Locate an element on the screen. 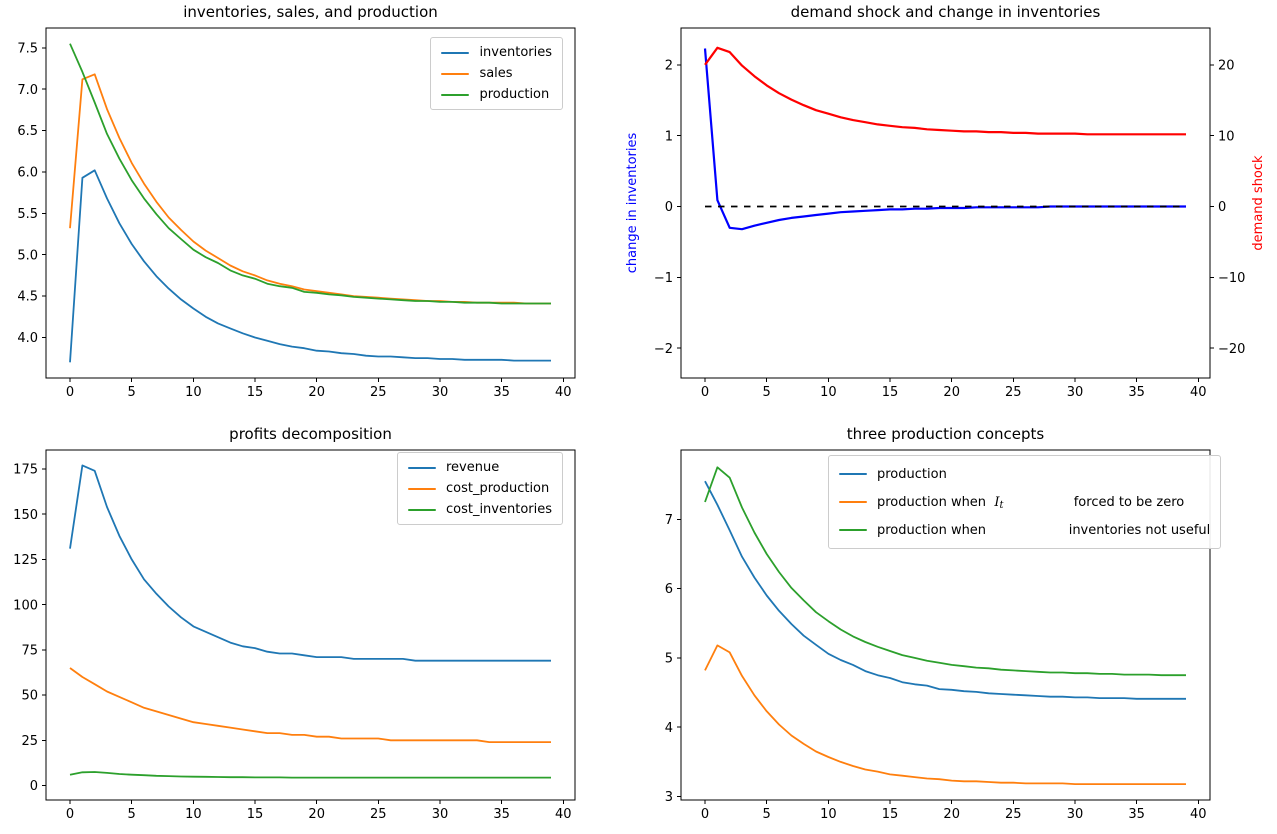 This screenshot has height=834, width=1277. series-line-change-in-inventories is located at coordinates (944, 139).